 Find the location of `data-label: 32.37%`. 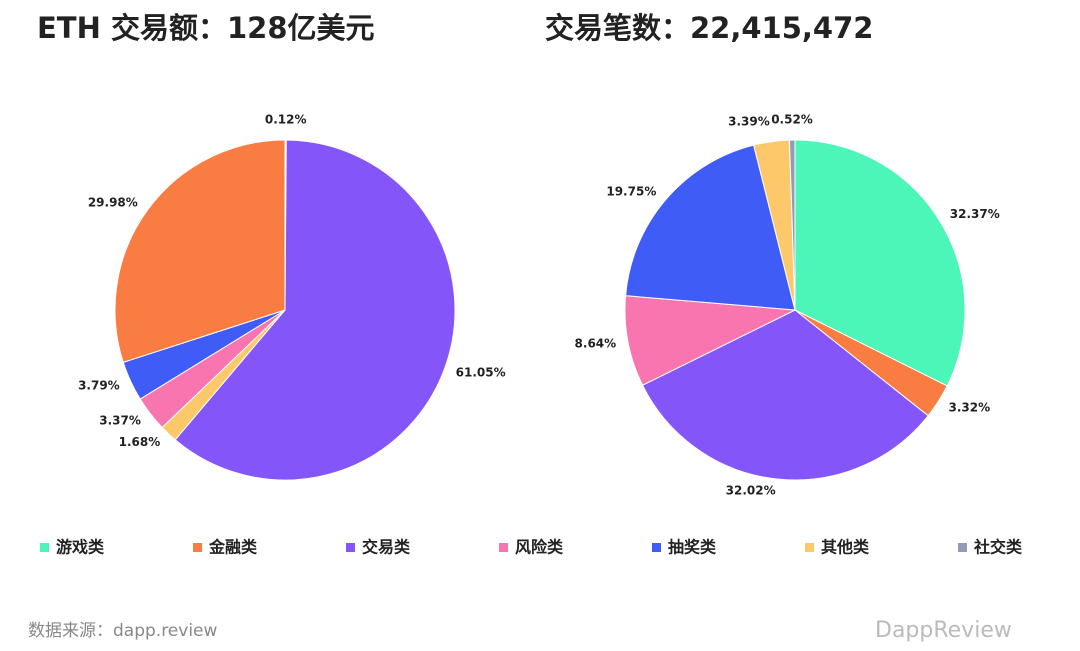

data-label: 32.37% is located at coordinates (975, 214).